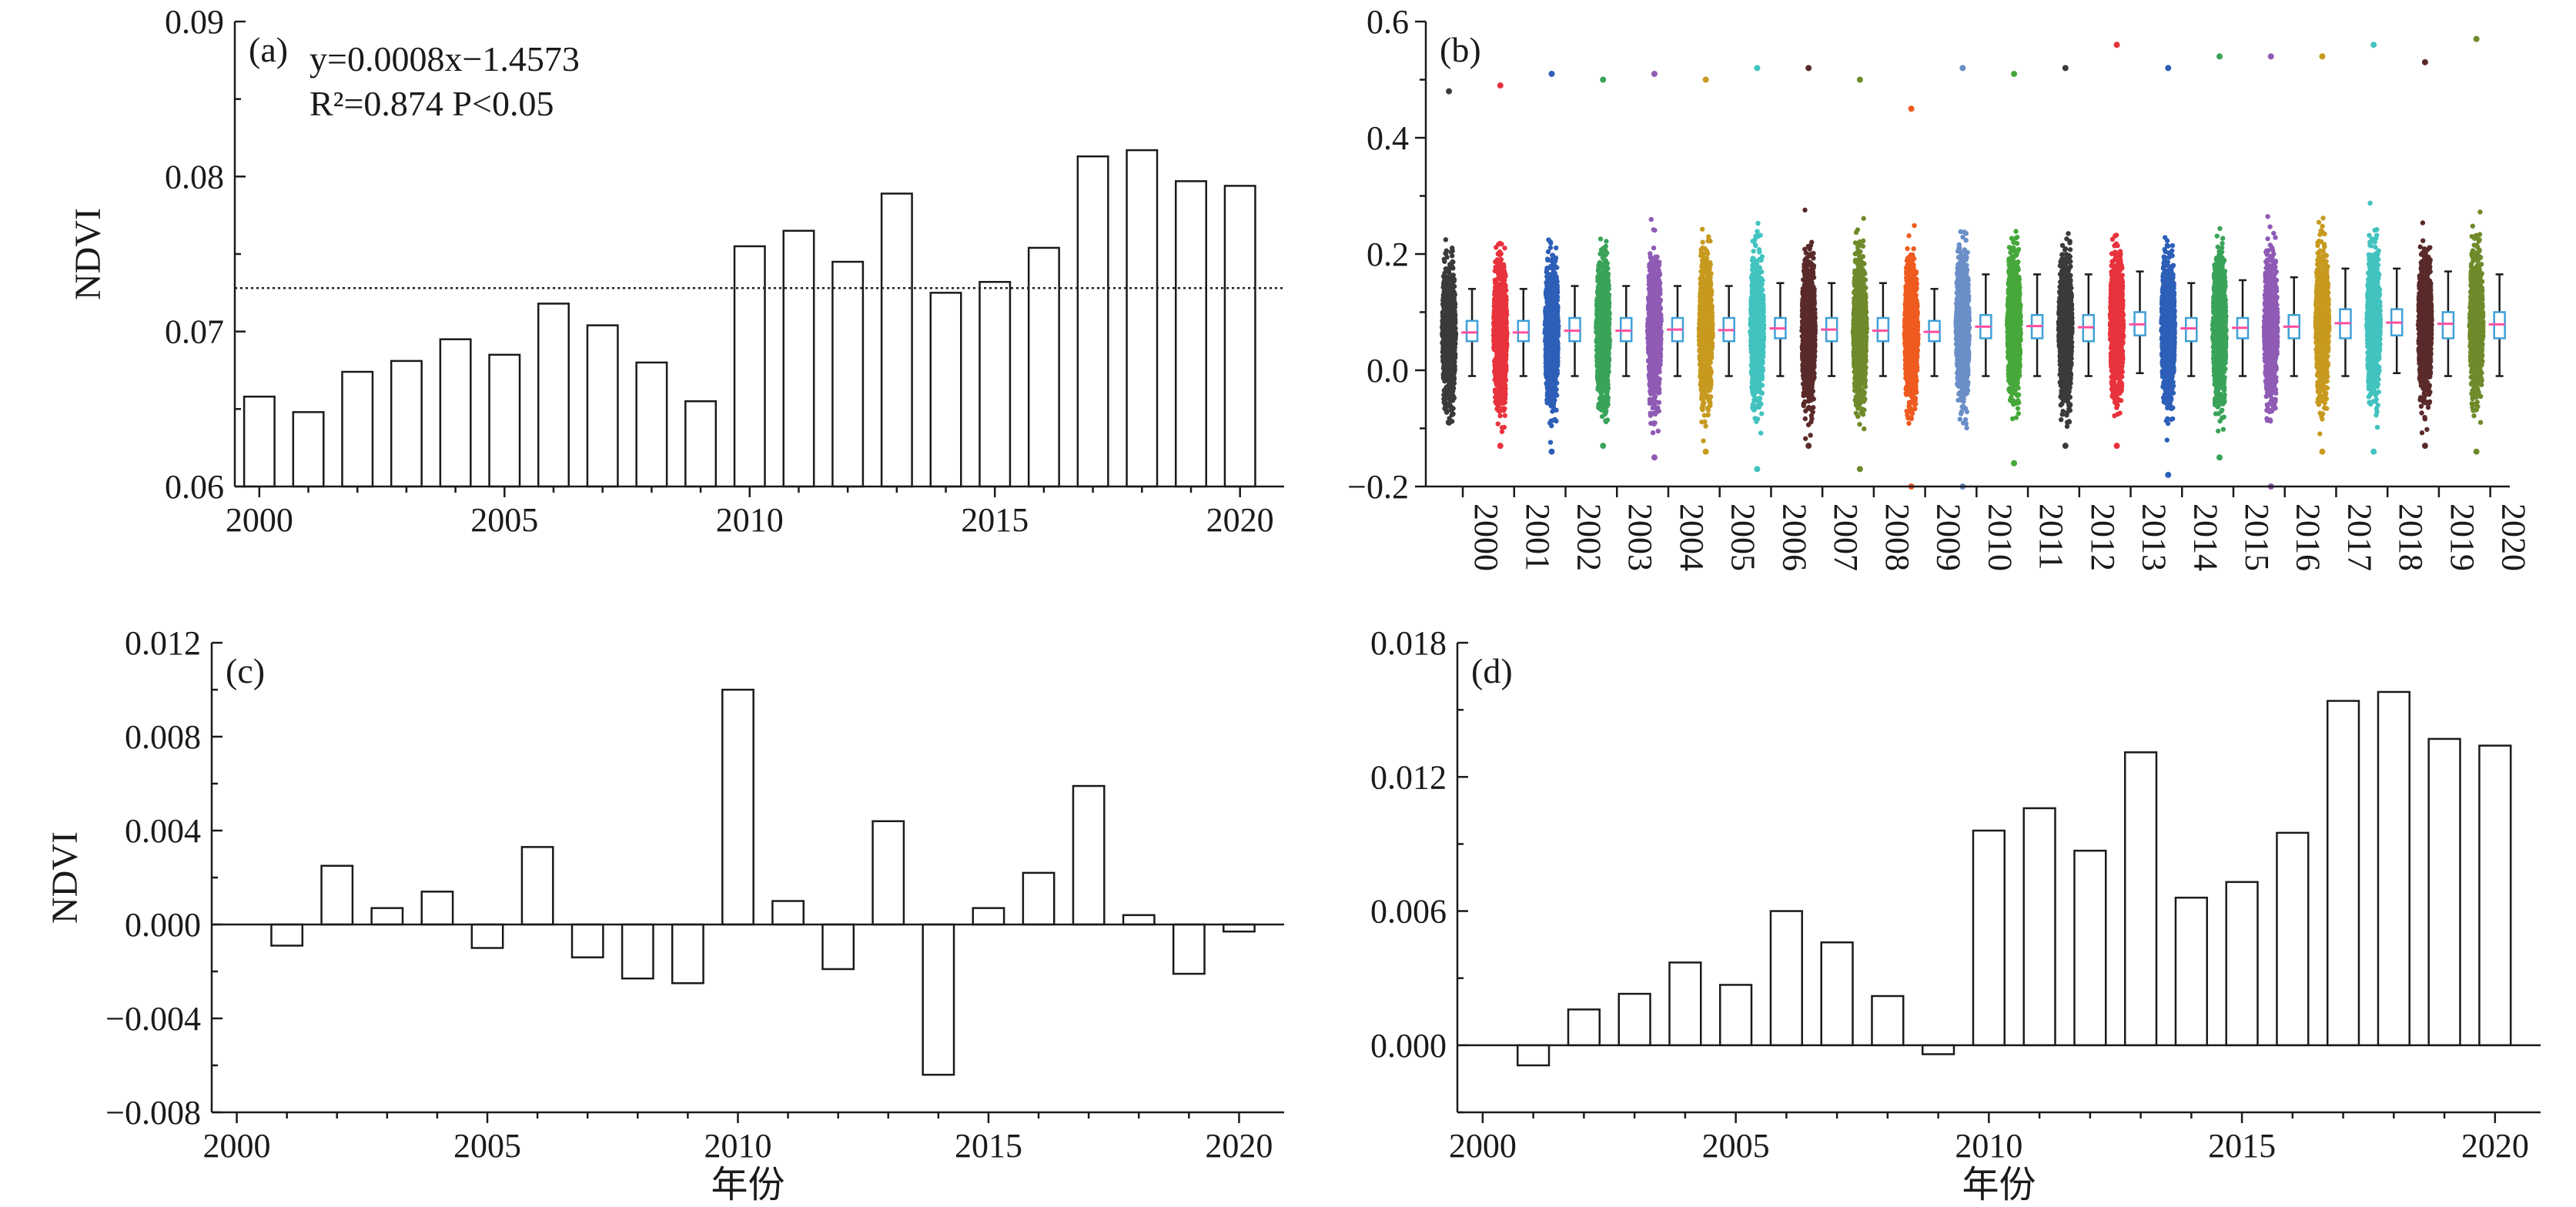 The image size is (2576, 1207). Describe the element at coordinates (897, 340) in the screenshot. I see `bar-2013` at that location.